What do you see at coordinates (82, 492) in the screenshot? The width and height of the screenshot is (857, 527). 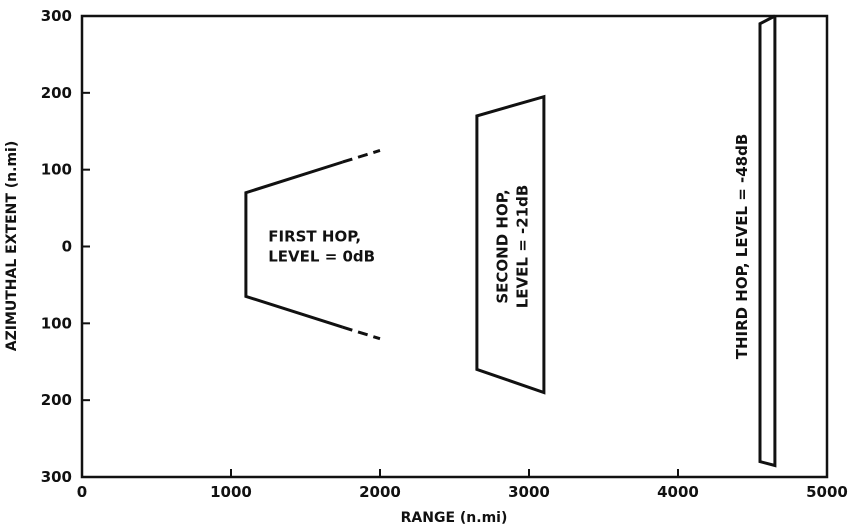 I see `x-tick-label: 0` at bounding box center [82, 492].